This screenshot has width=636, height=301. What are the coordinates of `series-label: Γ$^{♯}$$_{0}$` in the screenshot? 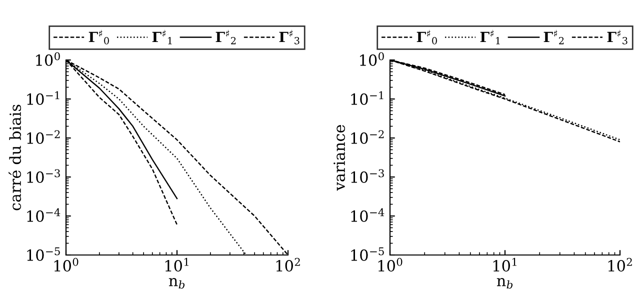 It's located at (426, 37).